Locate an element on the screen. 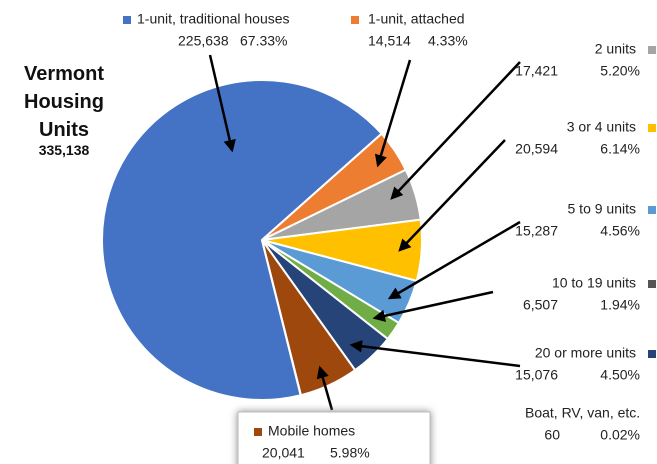 The width and height of the screenshot is (657, 464). percent-label: 6.14% is located at coordinates (620, 149).